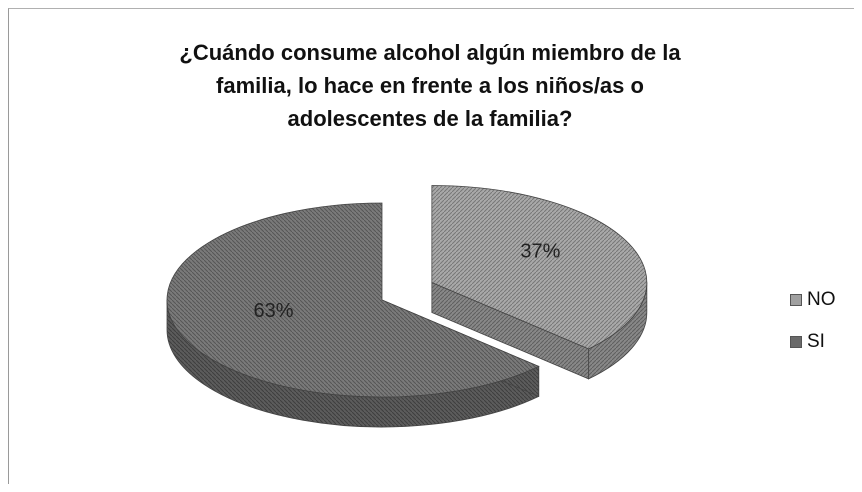 The height and width of the screenshot is (492, 862). I want to click on chart-legend: NO SI, so click(825, 327).